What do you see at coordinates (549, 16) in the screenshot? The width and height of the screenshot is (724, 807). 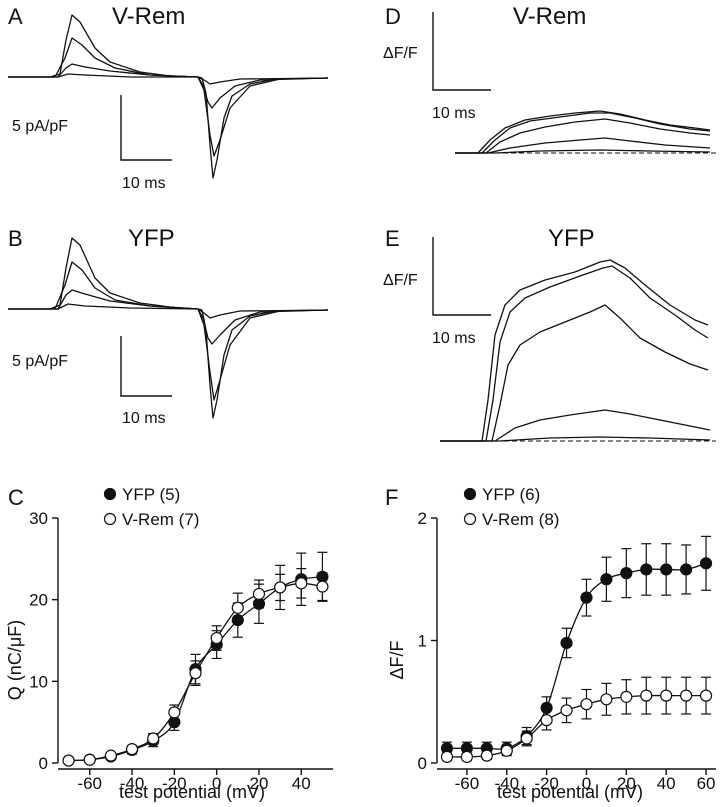 I see `panel-d-title: V-Rem` at bounding box center [549, 16].